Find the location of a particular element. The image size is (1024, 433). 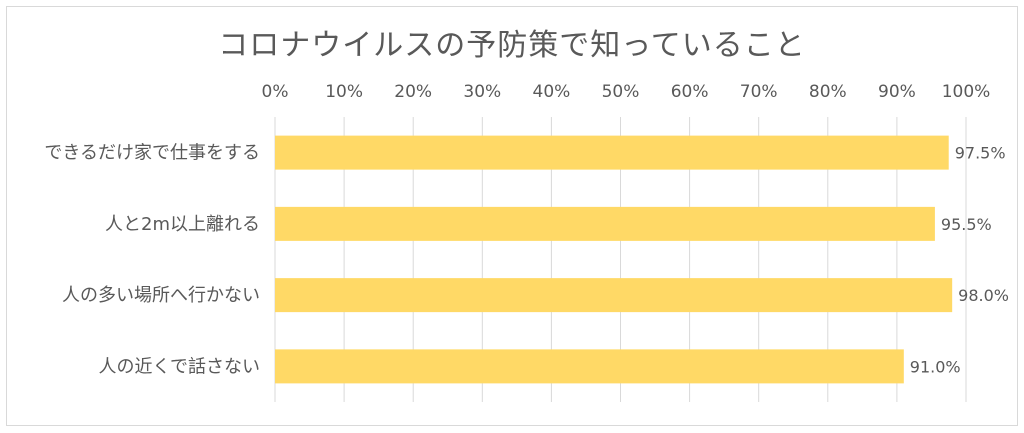

x-tick-label: 100% is located at coordinates (966, 92).